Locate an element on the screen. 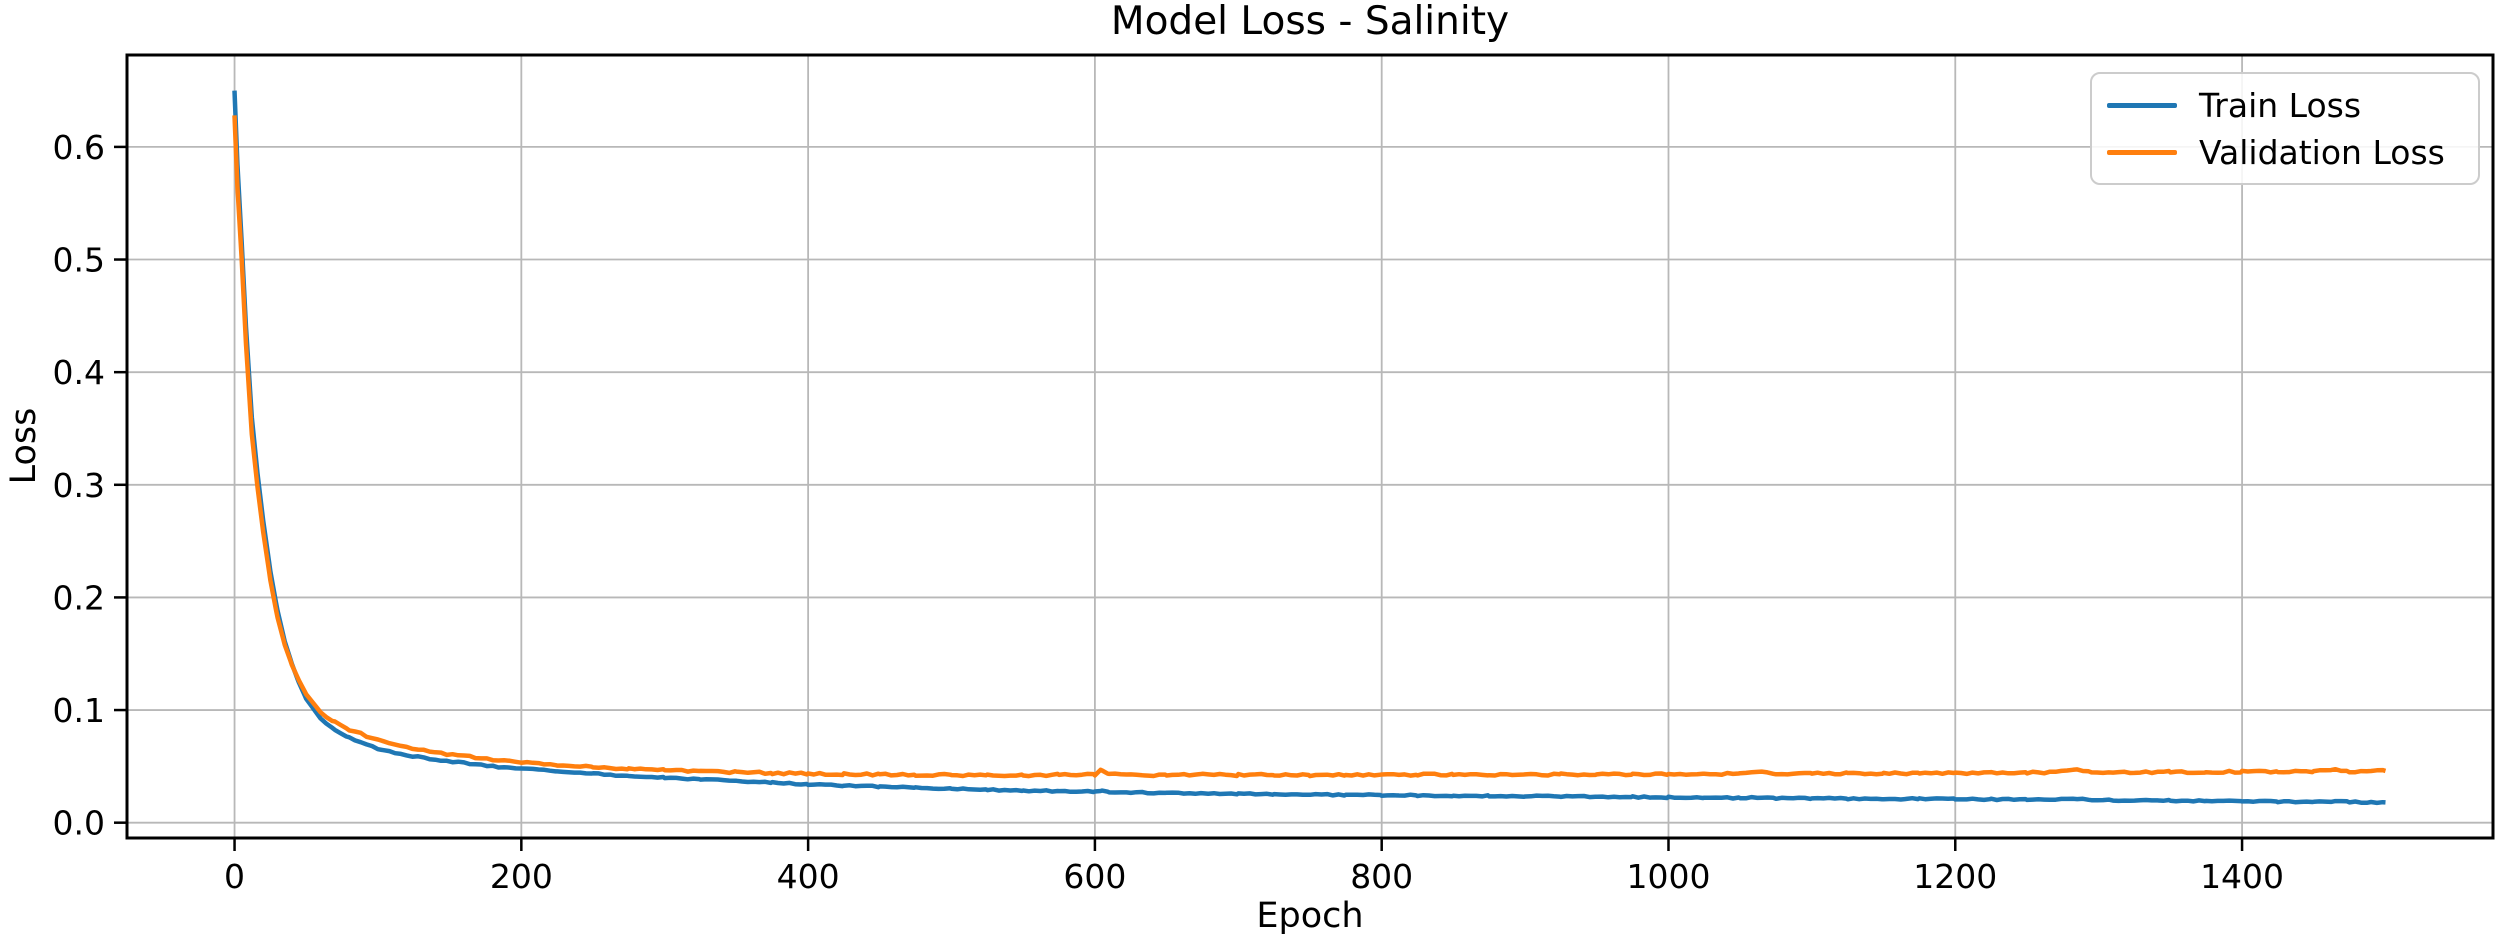  y-tick-label: 0.6 is located at coordinates (79, 147).